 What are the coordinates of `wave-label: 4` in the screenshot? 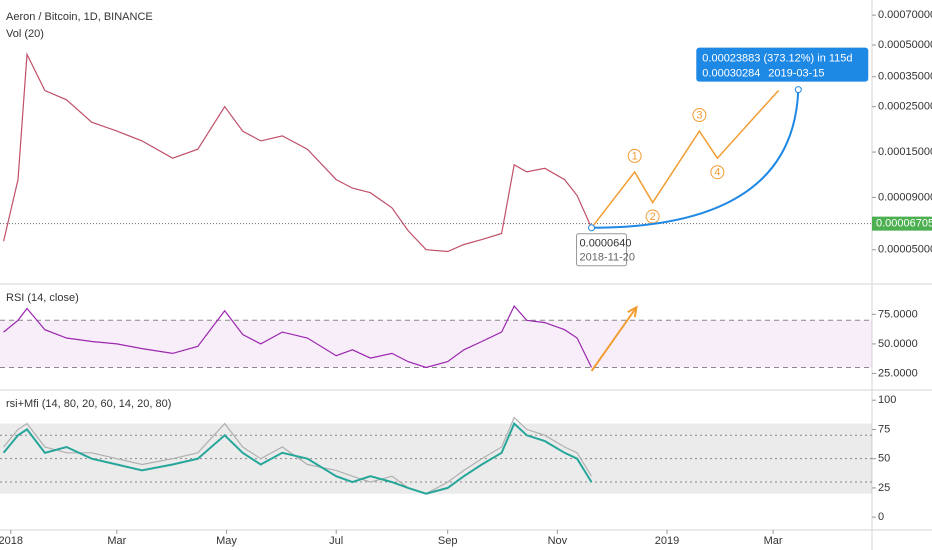 It's located at (717, 173).